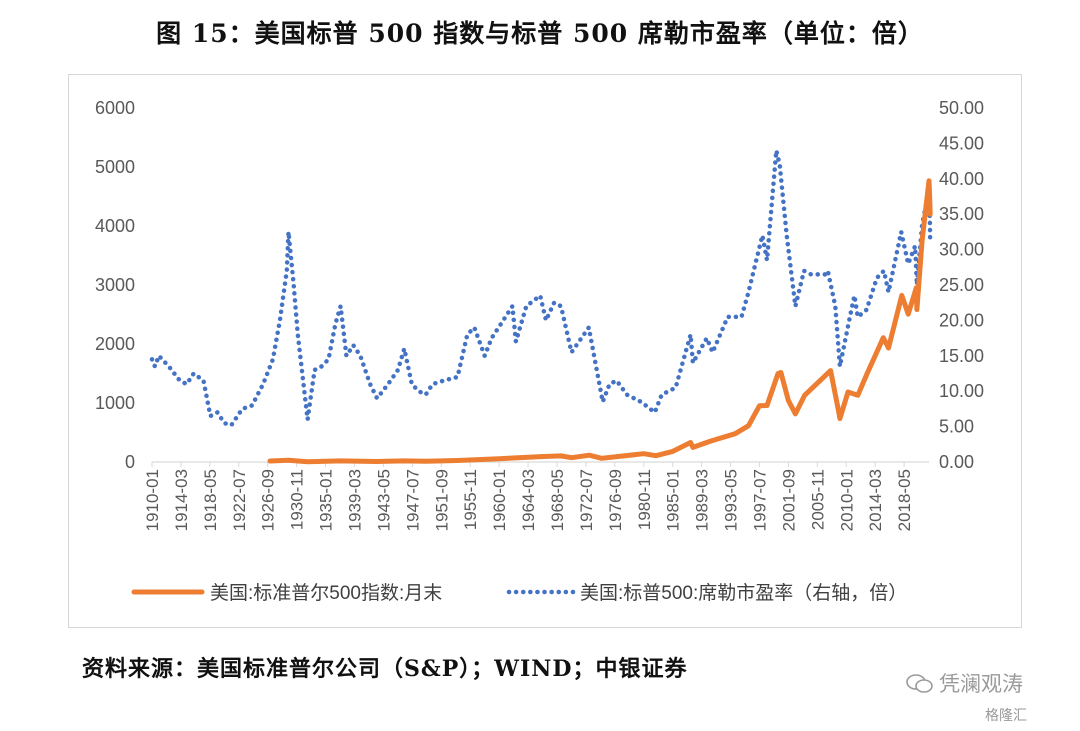  What do you see at coordinates (412, 500) in the screenshot?
I see `x-tick-label: 1947-07` at bounding box center [412, 500].